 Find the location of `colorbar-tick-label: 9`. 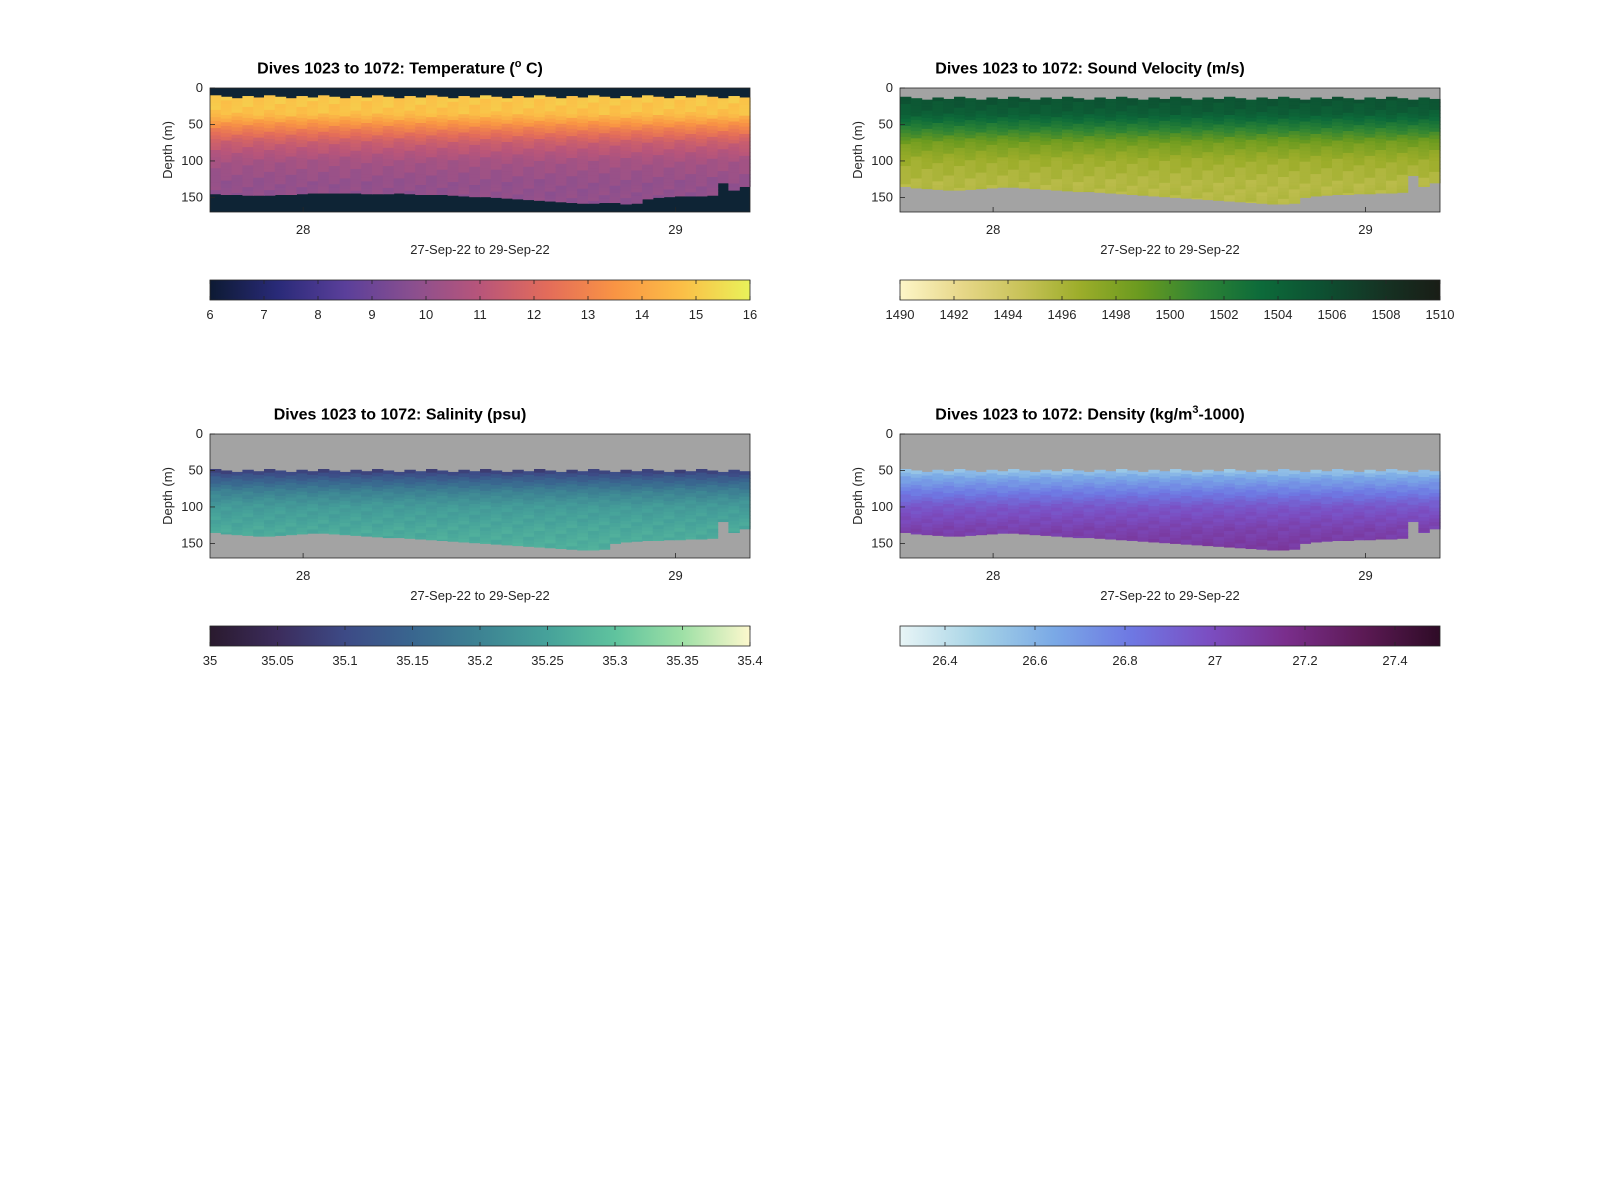

colorbar-tick-label: 9 is located at coordinates (371, 314).